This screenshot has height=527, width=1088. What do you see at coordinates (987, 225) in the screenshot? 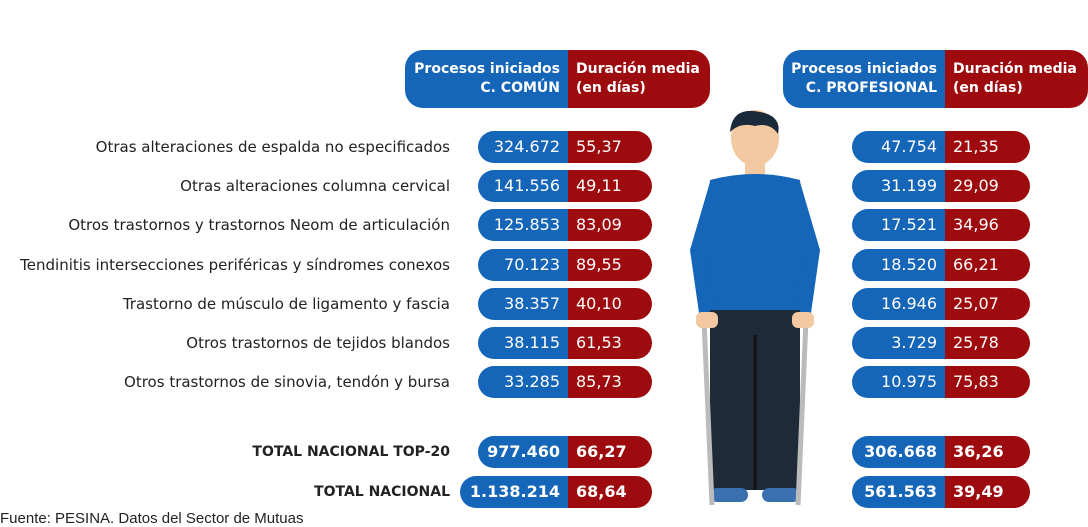
I see `professional-duration: 34,96` at bounding box center [987, 225].